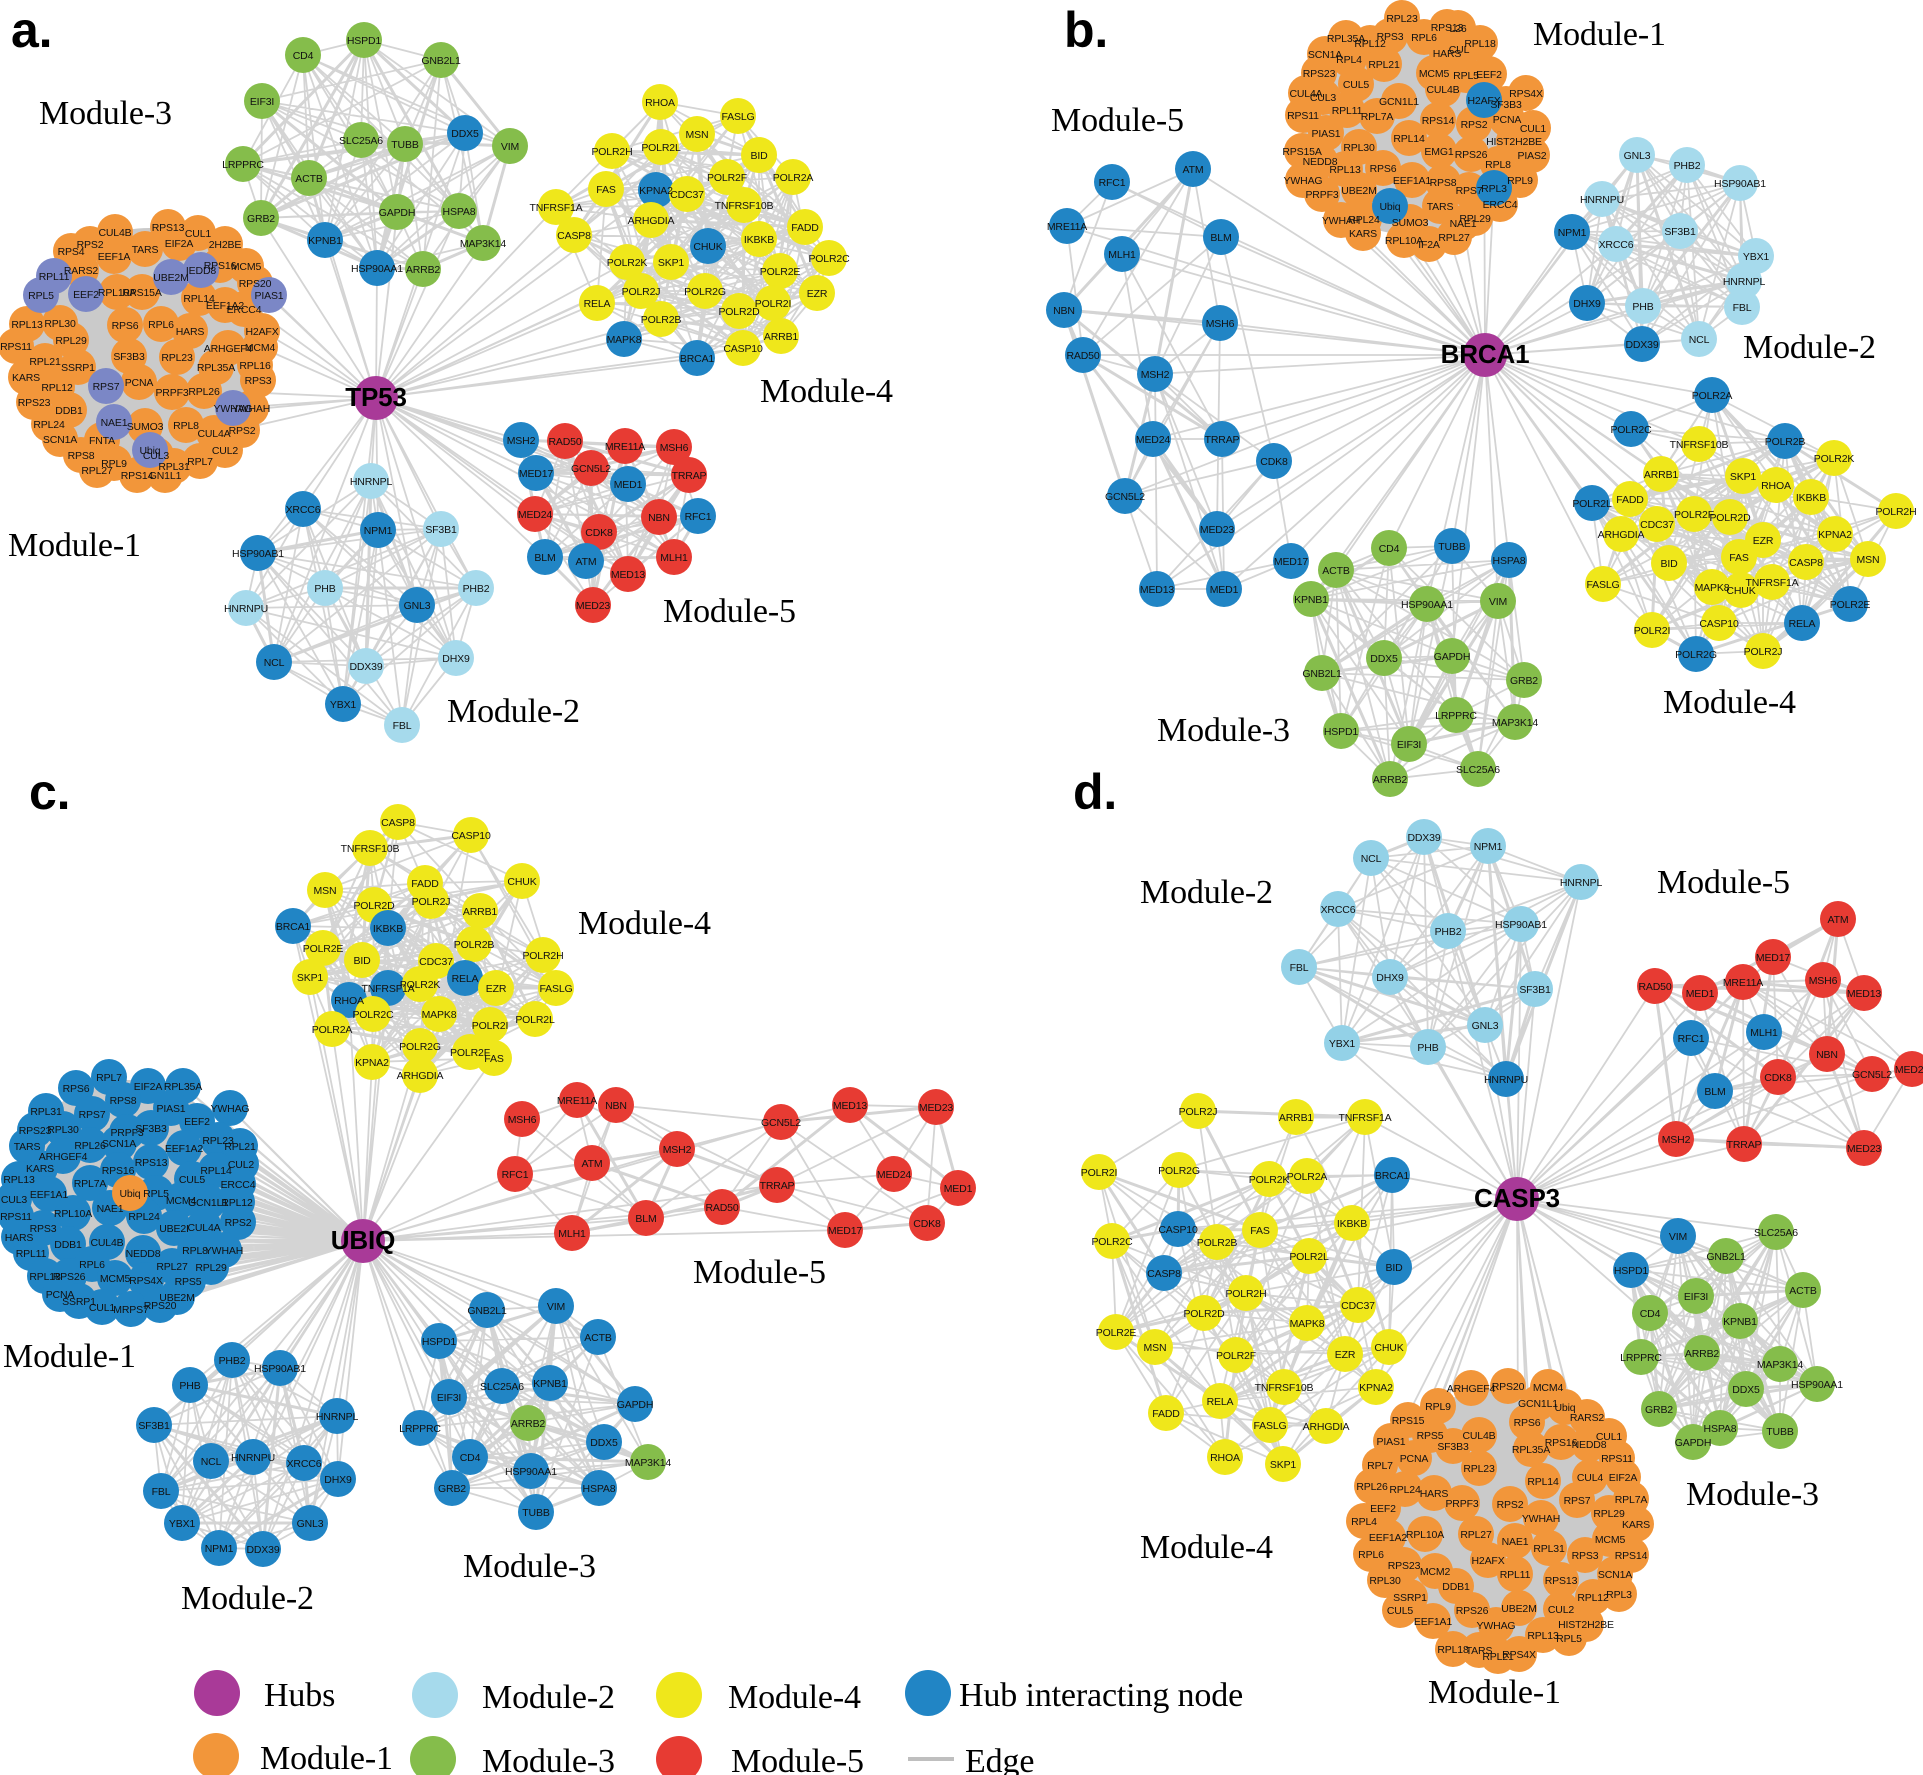  What do you see at coordinates (57, 388) in the screenshot?
I see `svg-text: RPL12` at bounding box center [57, 388].